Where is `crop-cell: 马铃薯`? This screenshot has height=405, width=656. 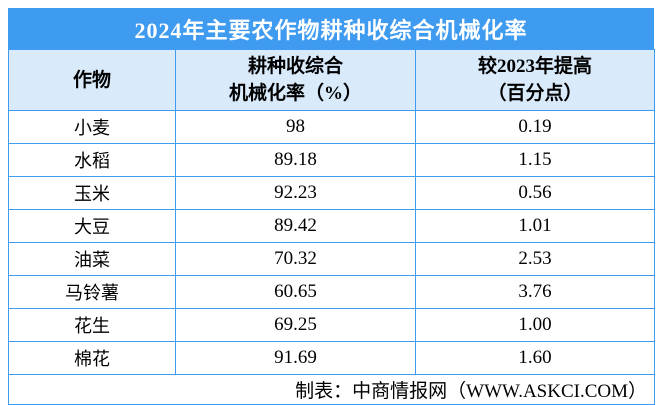 crop-cell: 马铃薯 is located at coordinates (92, 292).